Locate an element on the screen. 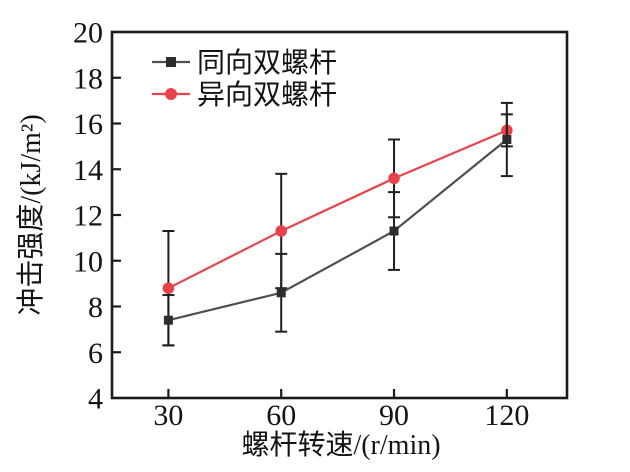 The image size is (630, 472). y-tick-label: 12 is located at coordinates (88, 216).